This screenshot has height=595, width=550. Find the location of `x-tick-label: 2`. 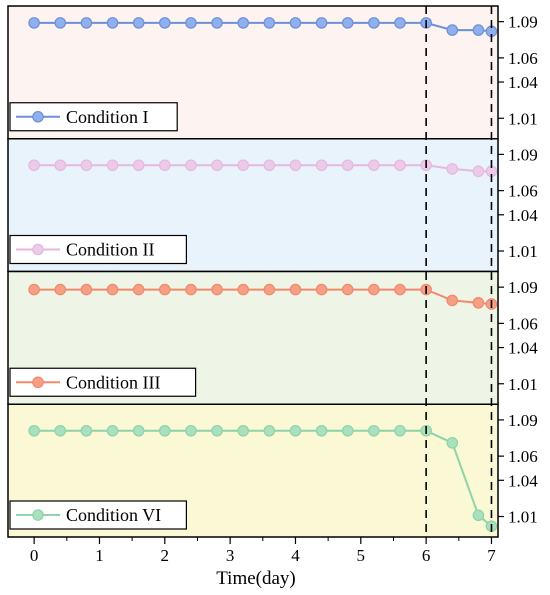

x-tick-label: 2 is located at coordinates (165, 555).